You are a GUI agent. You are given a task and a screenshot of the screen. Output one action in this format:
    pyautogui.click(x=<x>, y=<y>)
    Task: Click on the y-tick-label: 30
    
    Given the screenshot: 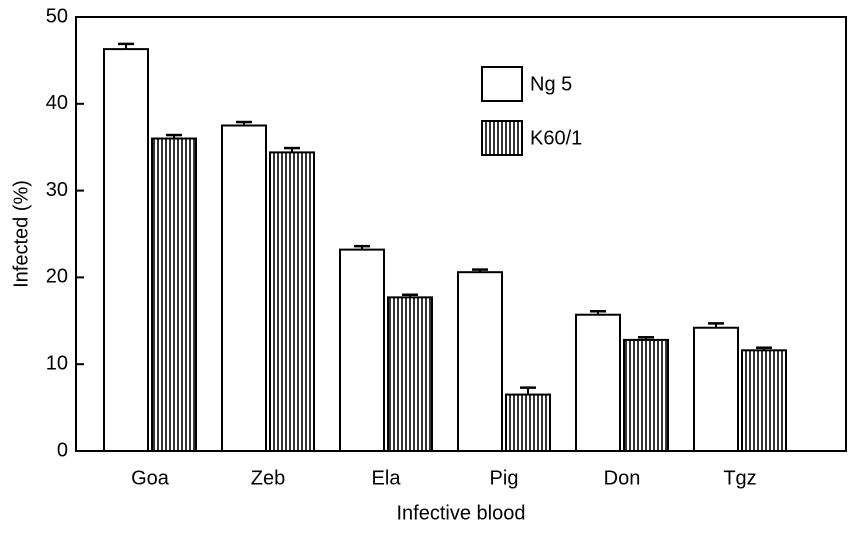 What is the action you would take?
    pyautogui.click(x=57, y=190)
    